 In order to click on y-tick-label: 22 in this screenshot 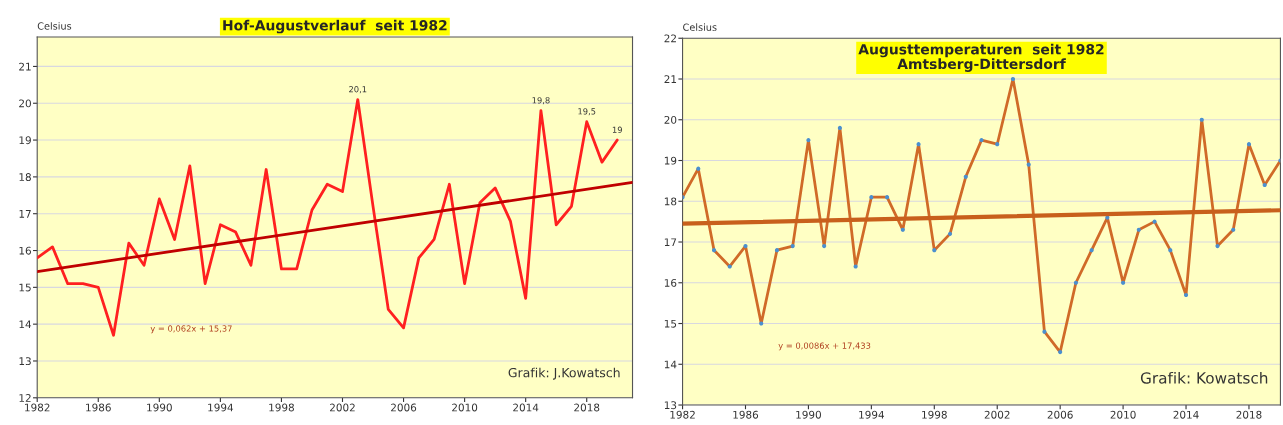, I will do `click(670, 38)`.